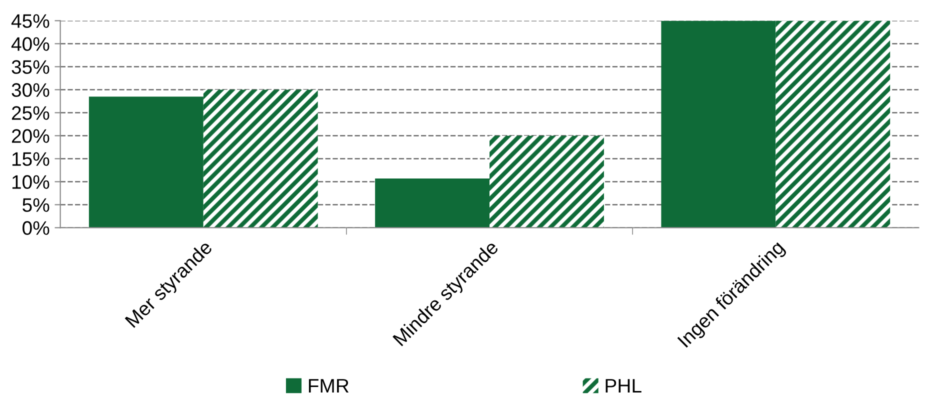  Describe the element at coordinates (31, 113) in the screenshot. I see `y-tick-label: 25%` at that location.